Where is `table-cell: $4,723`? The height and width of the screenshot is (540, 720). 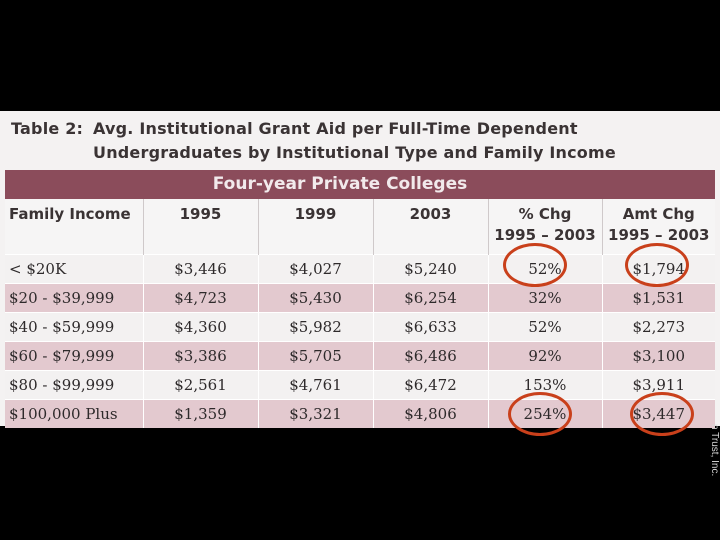 table-cell: $4,723 is located at coordinates (201, 298).